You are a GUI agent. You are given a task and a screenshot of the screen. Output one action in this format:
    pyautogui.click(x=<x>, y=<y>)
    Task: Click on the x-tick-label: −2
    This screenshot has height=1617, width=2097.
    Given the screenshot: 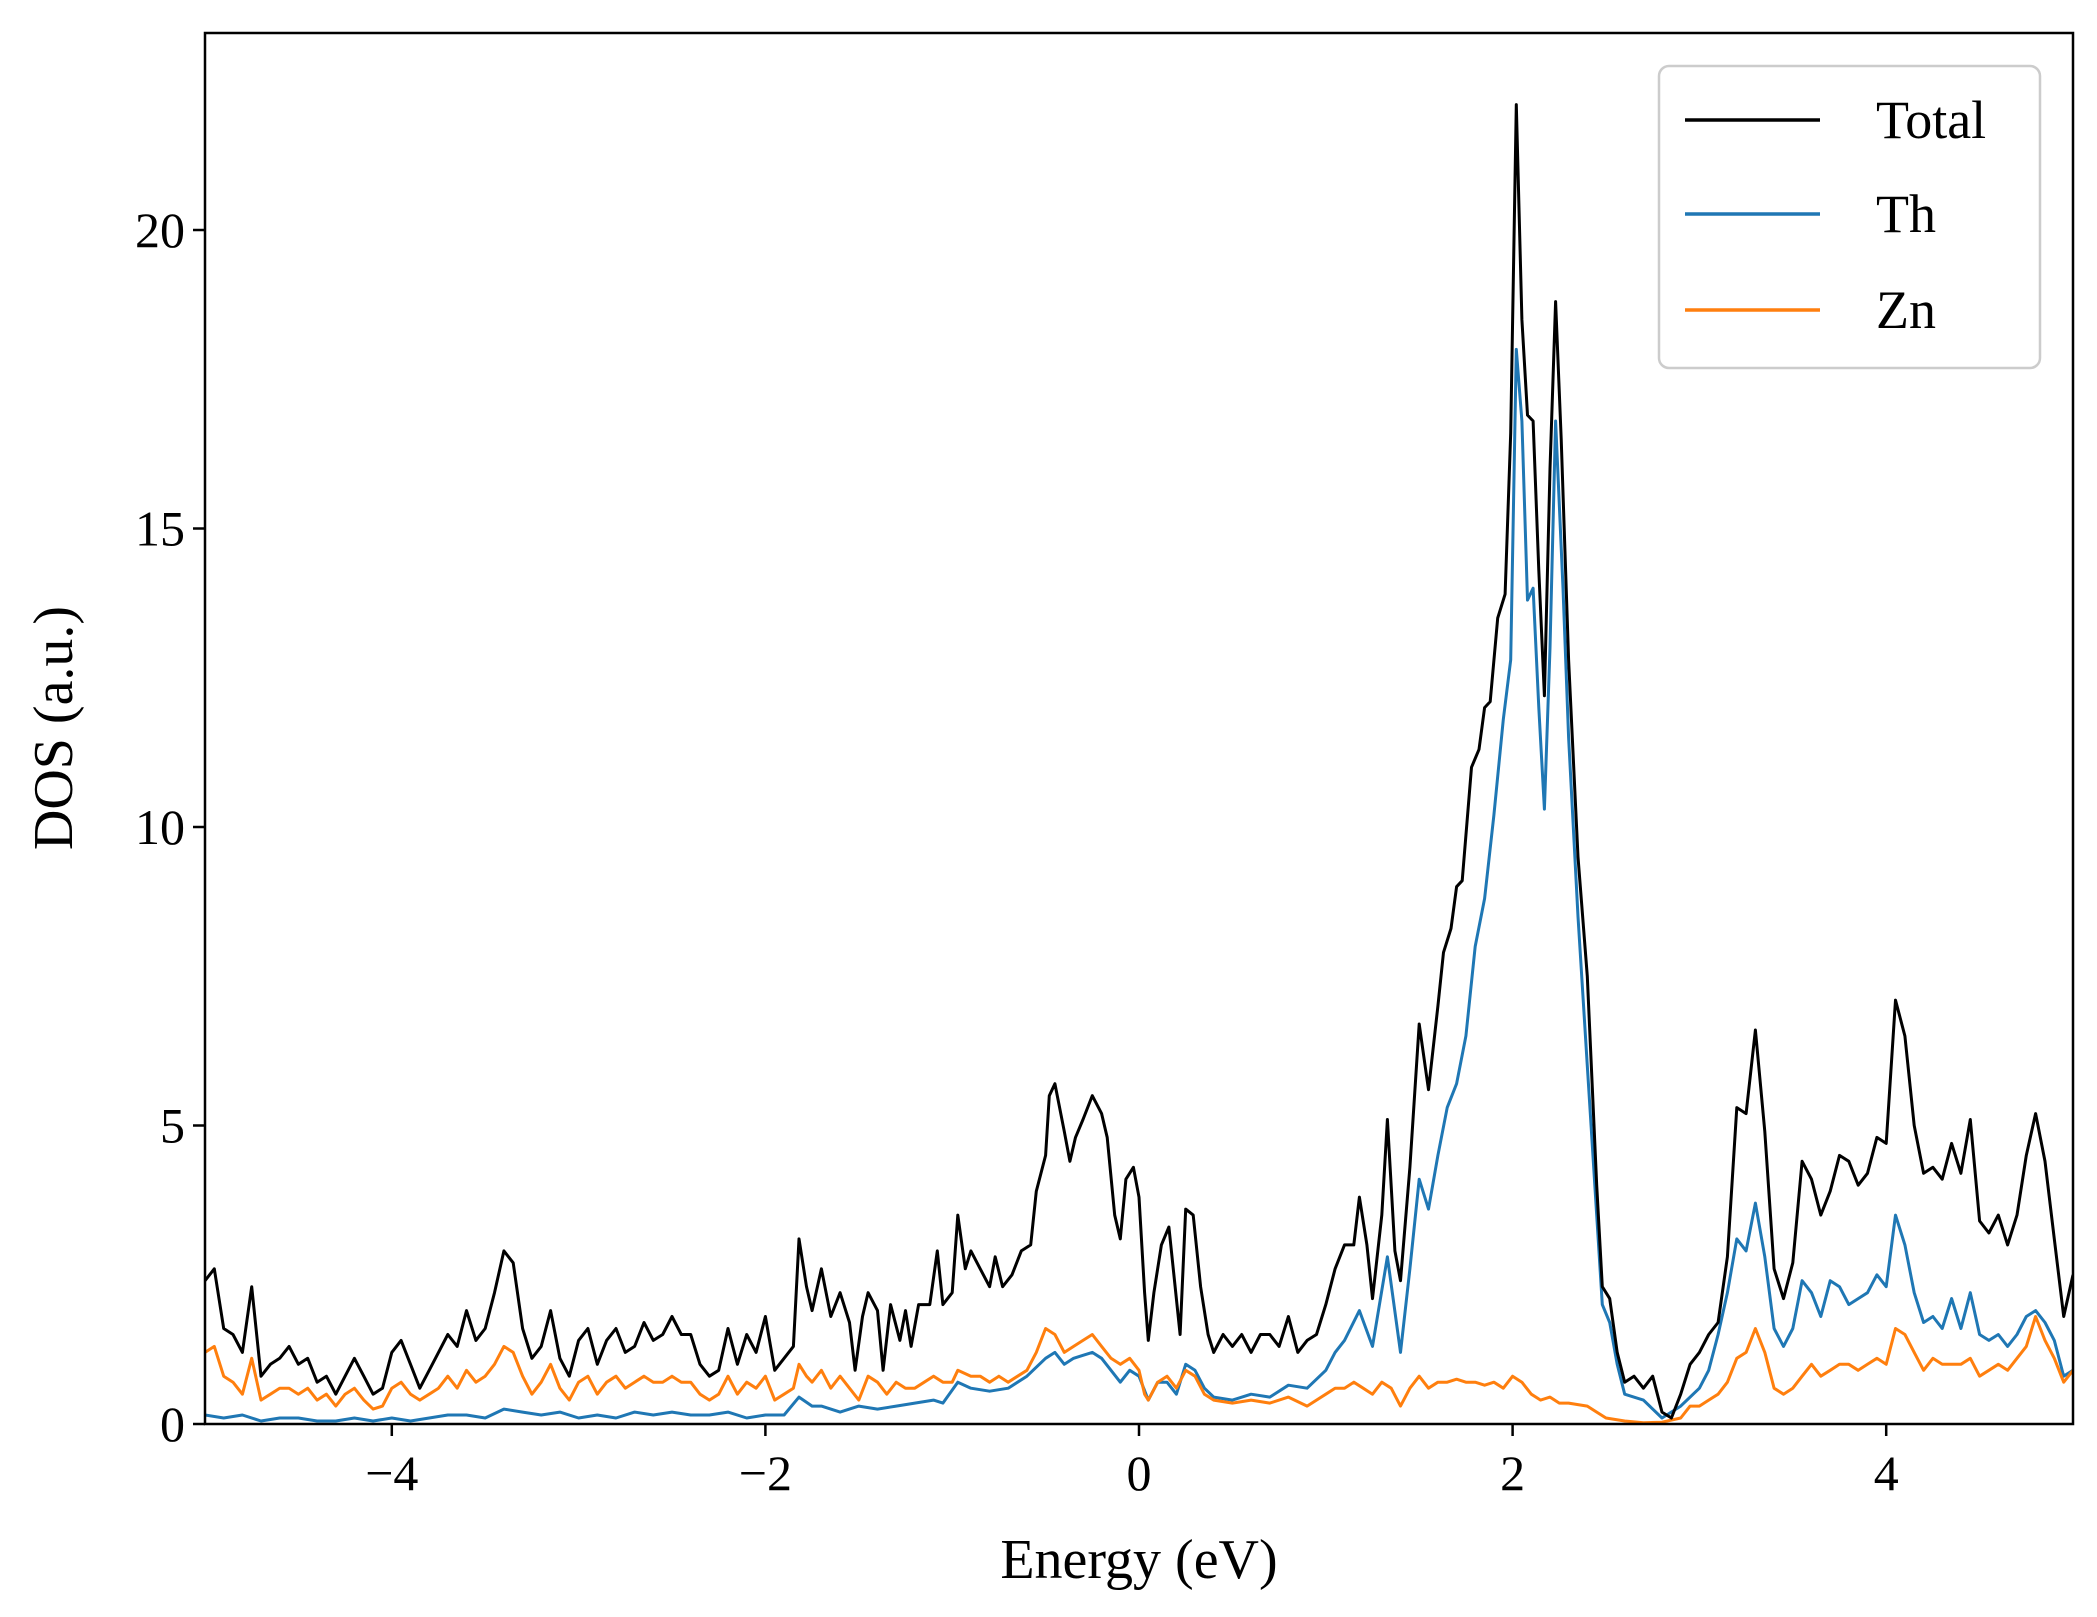 What is the action you would take?
    pyautogui.click(x=765, y=1473)
    